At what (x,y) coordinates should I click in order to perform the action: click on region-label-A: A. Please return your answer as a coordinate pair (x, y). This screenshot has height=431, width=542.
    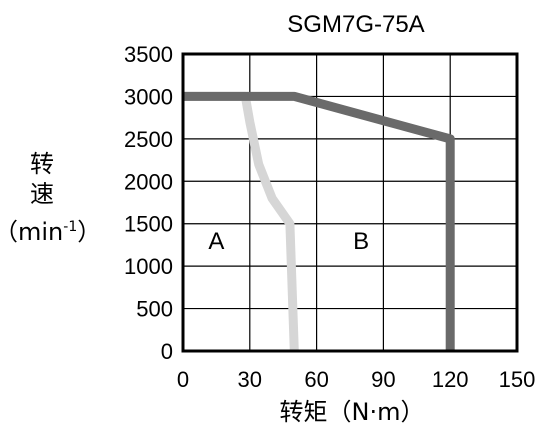
    Looking at the image, I should click on (216, 241).